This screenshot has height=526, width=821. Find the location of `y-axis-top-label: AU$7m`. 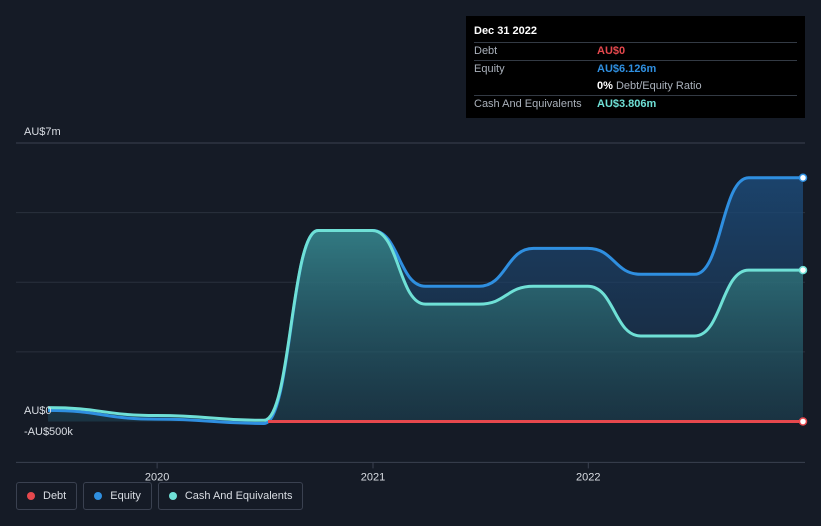

y-axis-top-label: AU$7m is located at coordinates (42, 132).